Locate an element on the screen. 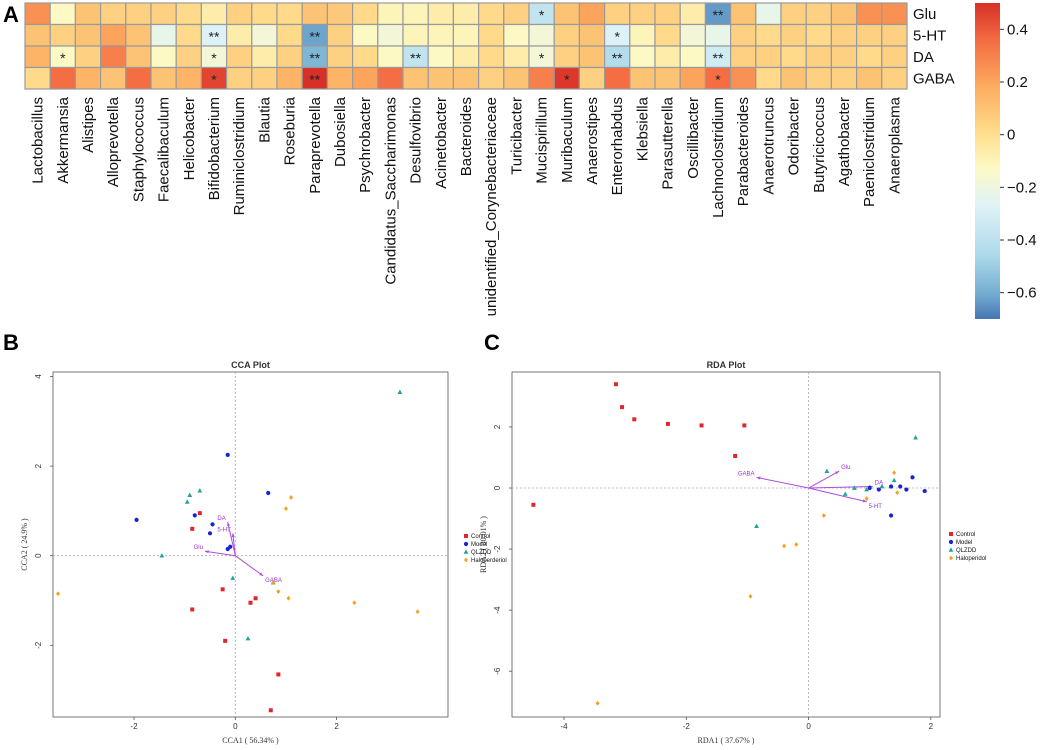  colorbar-tick-label: 0.2 is located at coordinates (1017, 82).